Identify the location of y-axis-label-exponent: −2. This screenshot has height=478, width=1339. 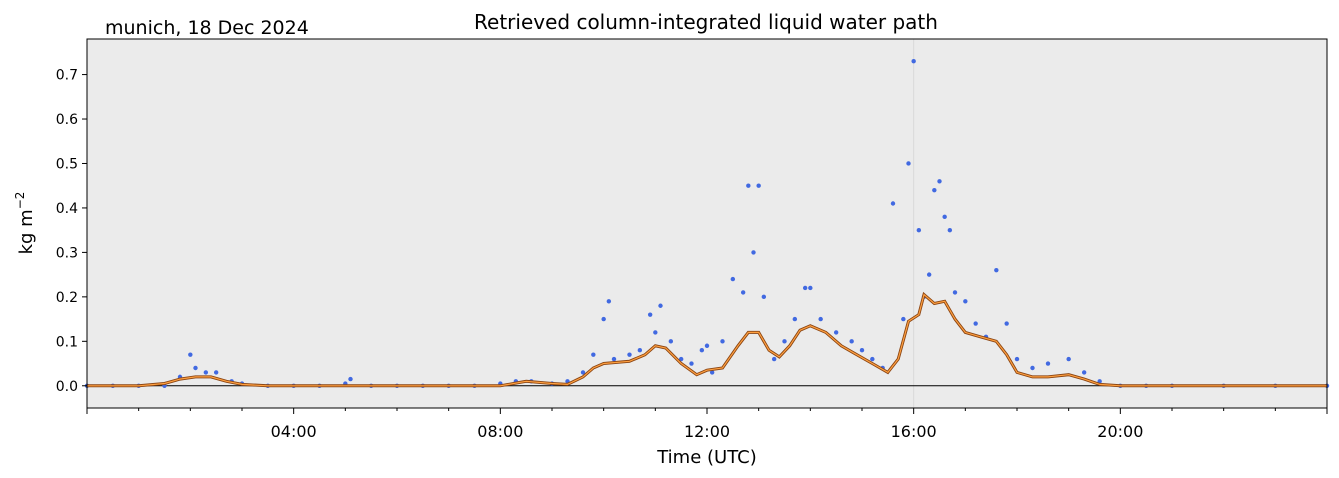
(20, 201).